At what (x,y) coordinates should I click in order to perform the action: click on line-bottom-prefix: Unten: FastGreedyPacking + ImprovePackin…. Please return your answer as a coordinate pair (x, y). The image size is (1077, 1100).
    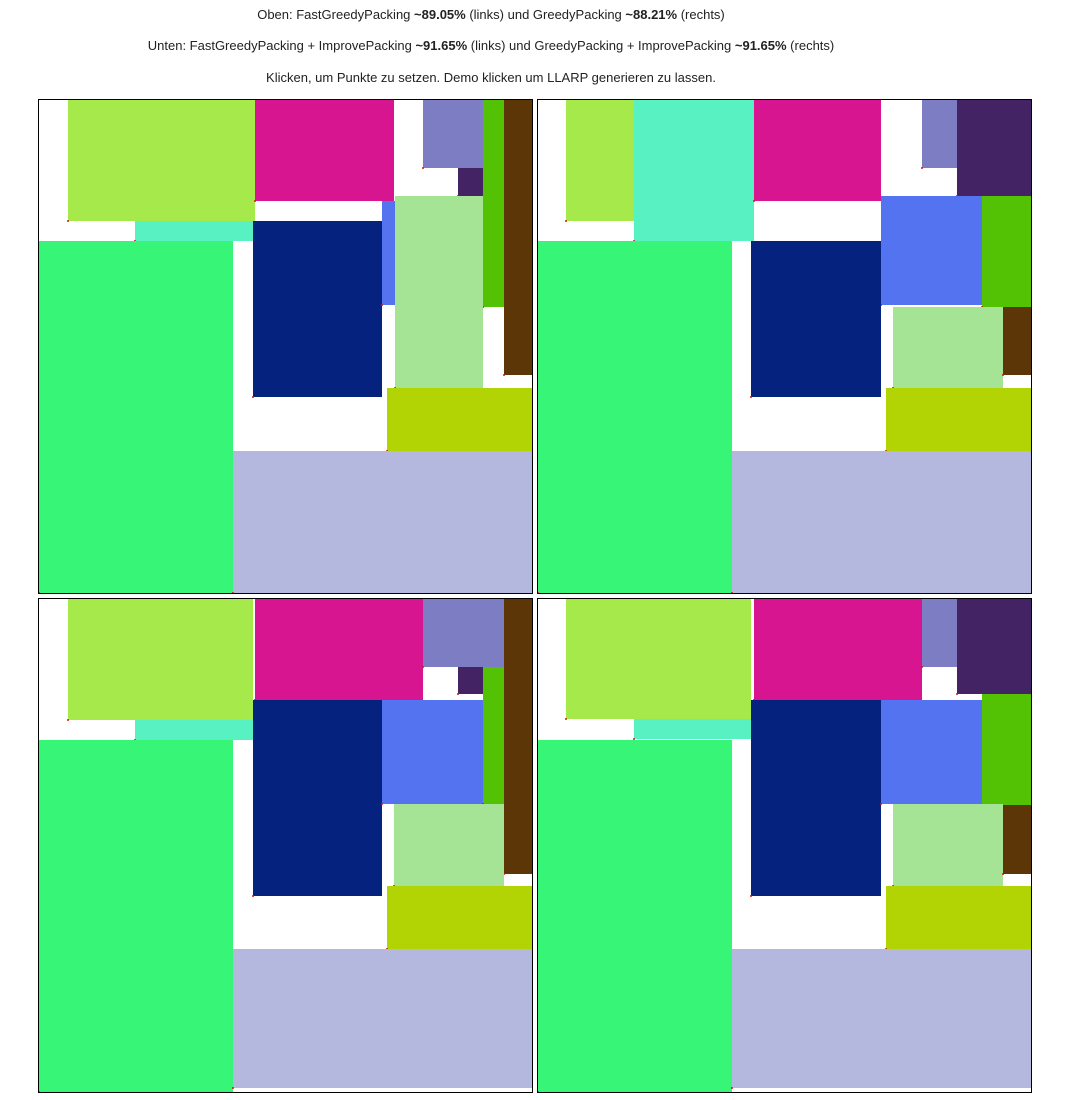
    Looking at the image, I should click on (281, 45).